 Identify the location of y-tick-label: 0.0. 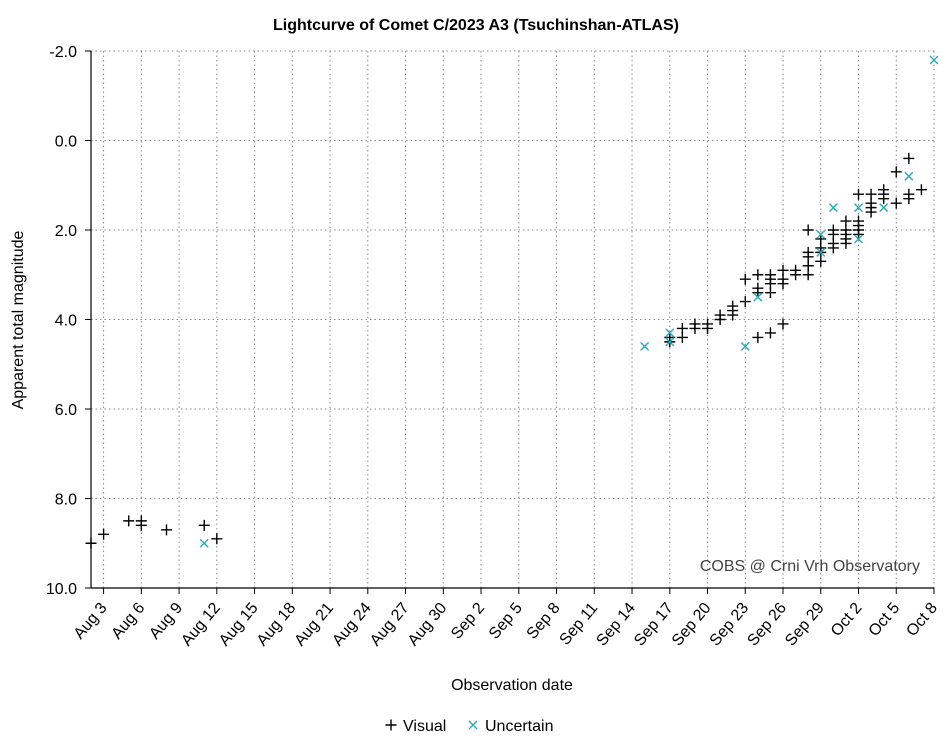
(66, 142).